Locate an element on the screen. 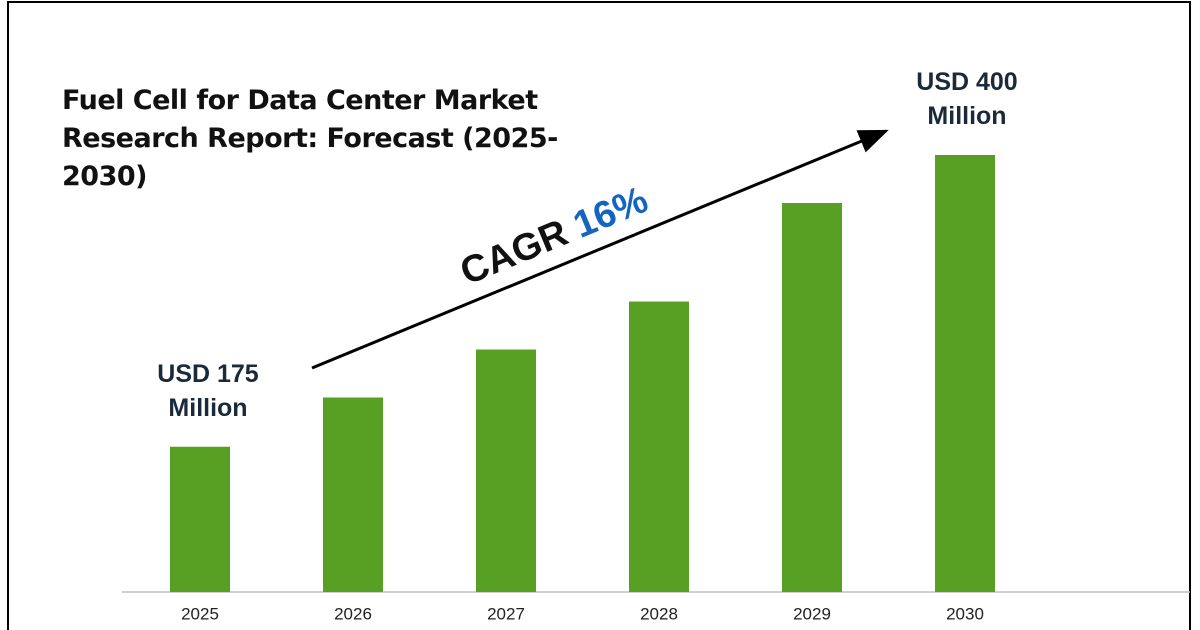 This screenshot has width=1200, height=630. cagr-annotation: CAGR 16% is located at coordinates (554, 236).